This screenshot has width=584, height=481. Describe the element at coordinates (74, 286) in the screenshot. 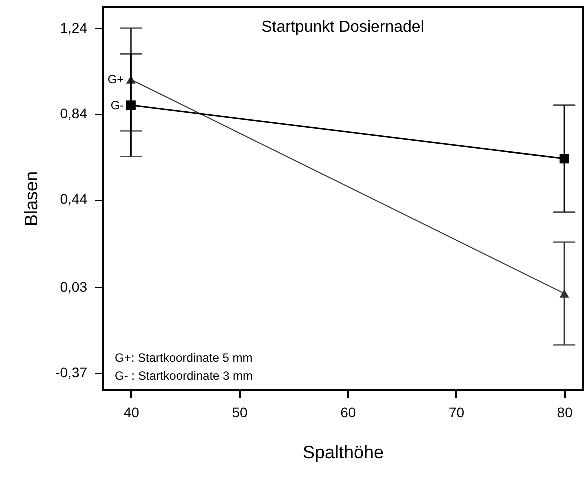

I see `y-tick-label: 0,03` at that location.